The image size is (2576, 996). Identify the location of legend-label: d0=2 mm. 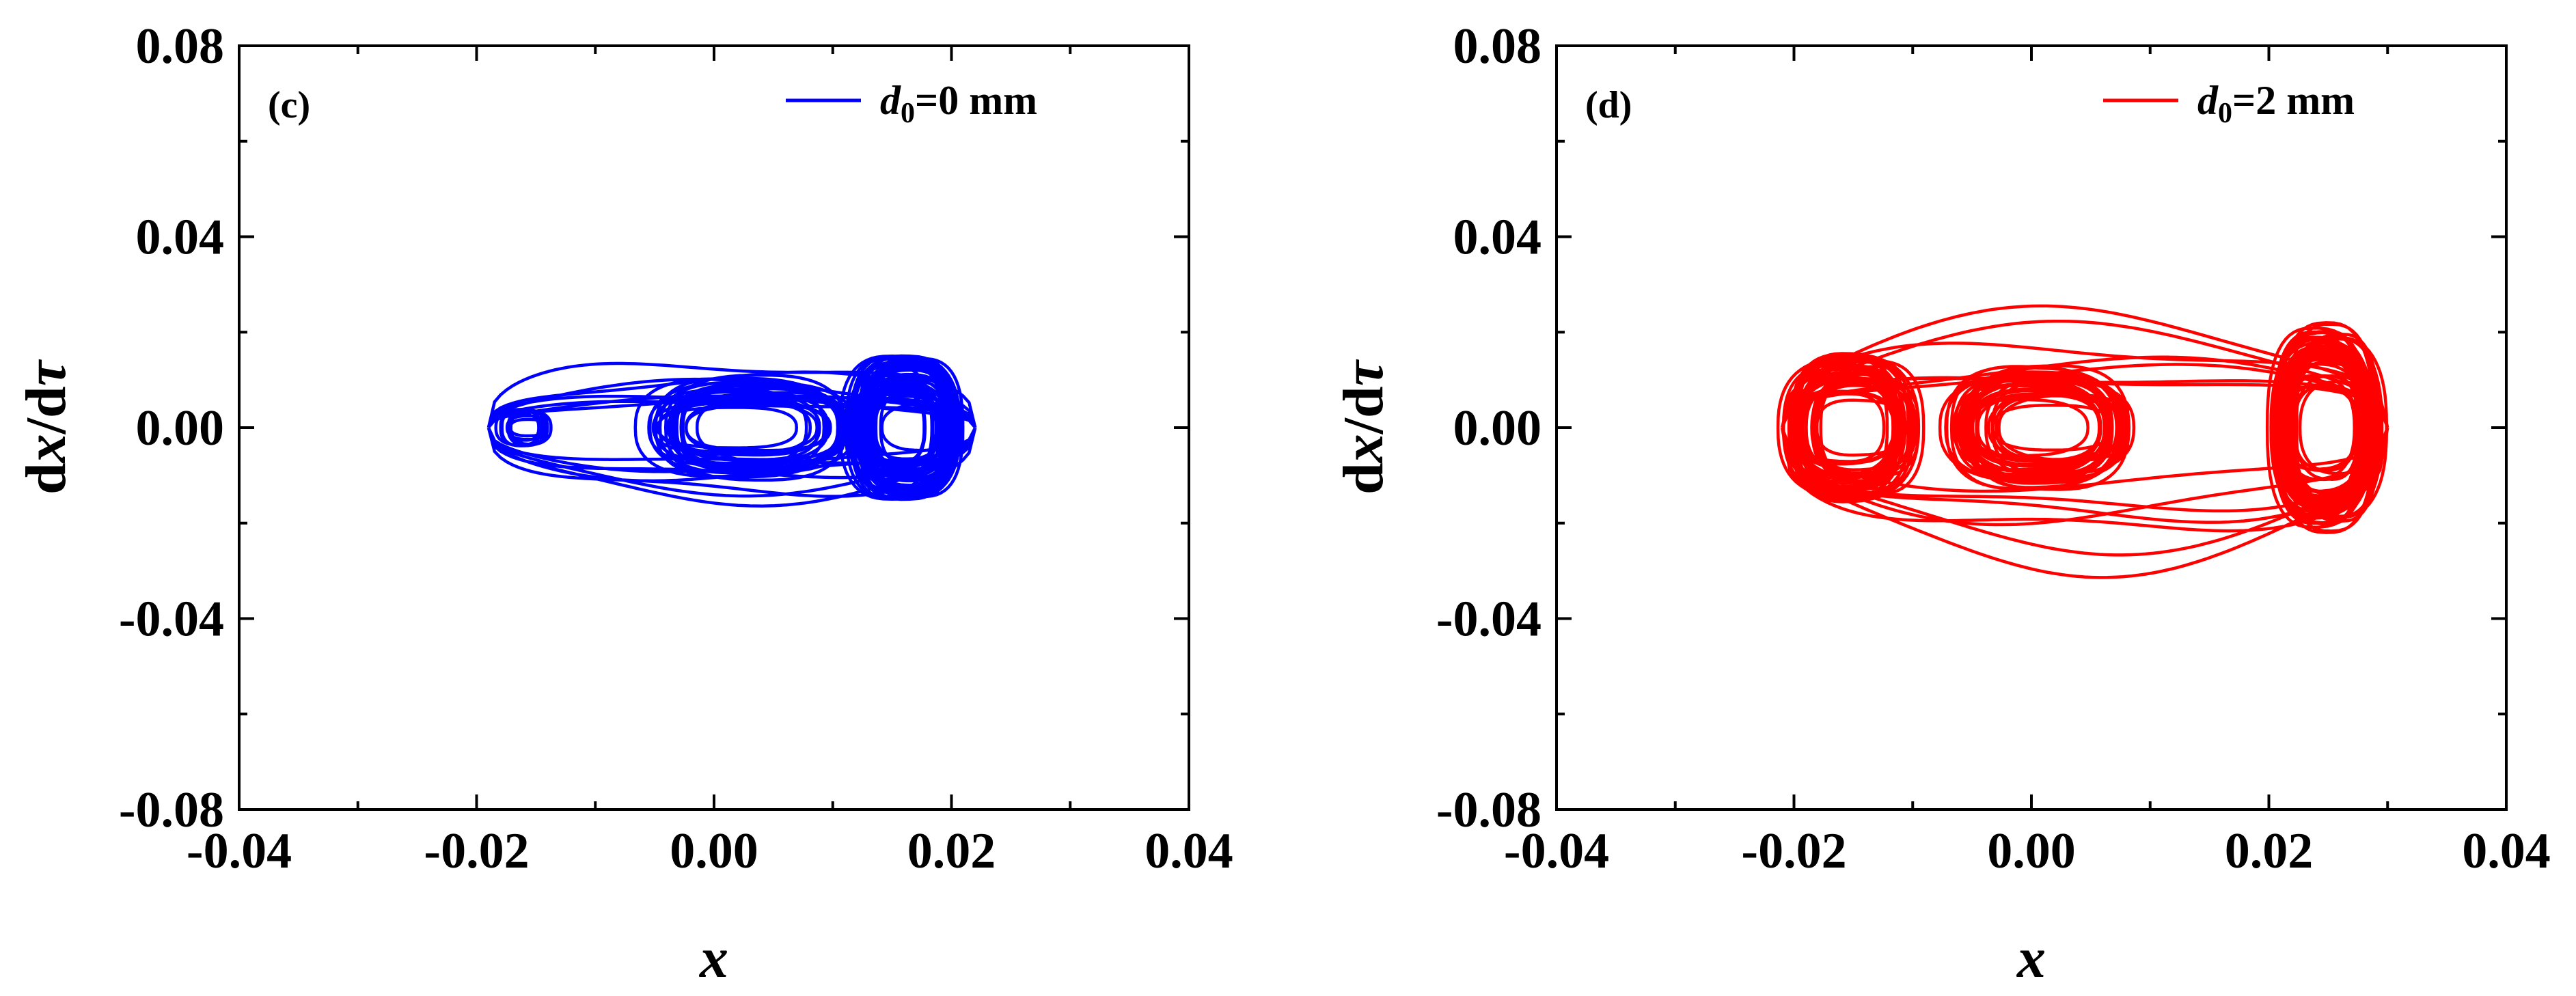
(2276, 103).